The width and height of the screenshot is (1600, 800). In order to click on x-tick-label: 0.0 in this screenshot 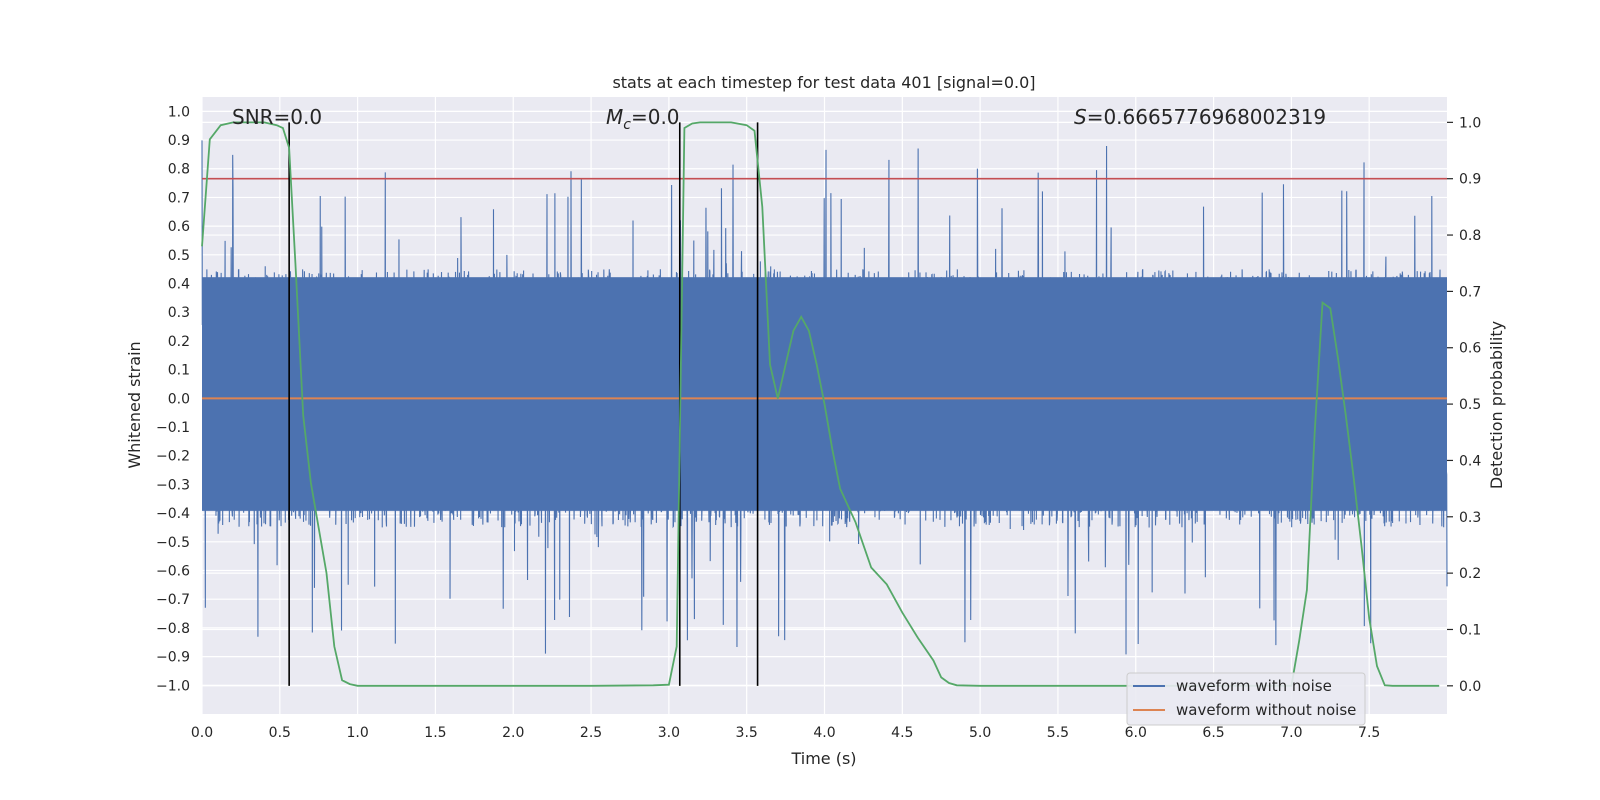, I will do `click(202, 733)`.